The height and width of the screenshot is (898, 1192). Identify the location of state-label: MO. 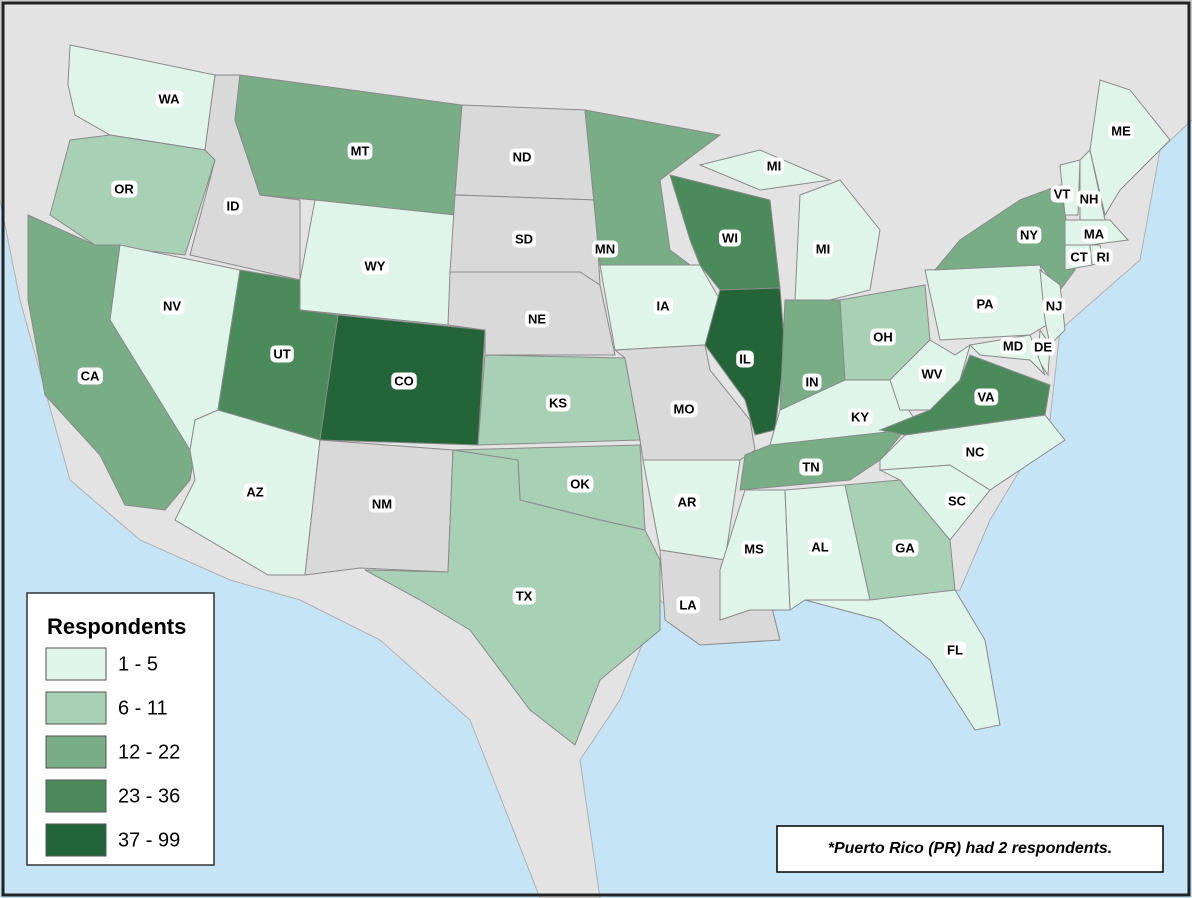
(684, 408).